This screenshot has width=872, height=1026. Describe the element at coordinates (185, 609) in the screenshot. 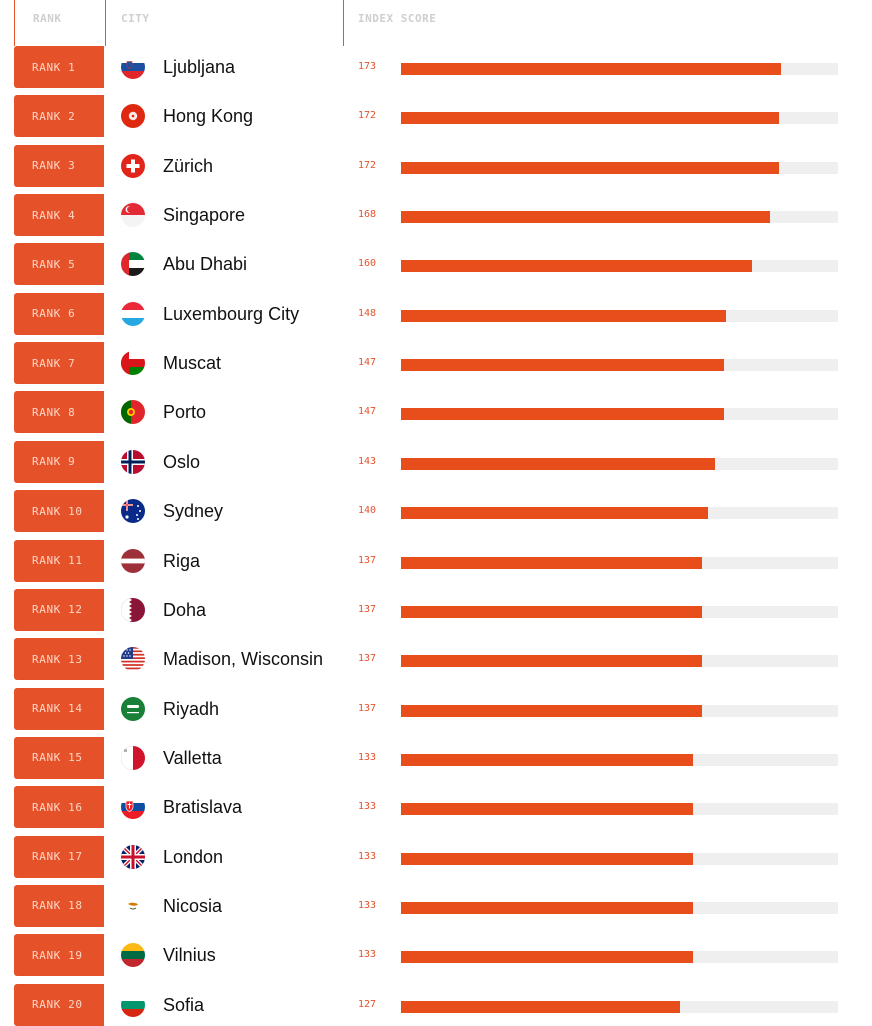

I see `city-name: Doha` at that location.